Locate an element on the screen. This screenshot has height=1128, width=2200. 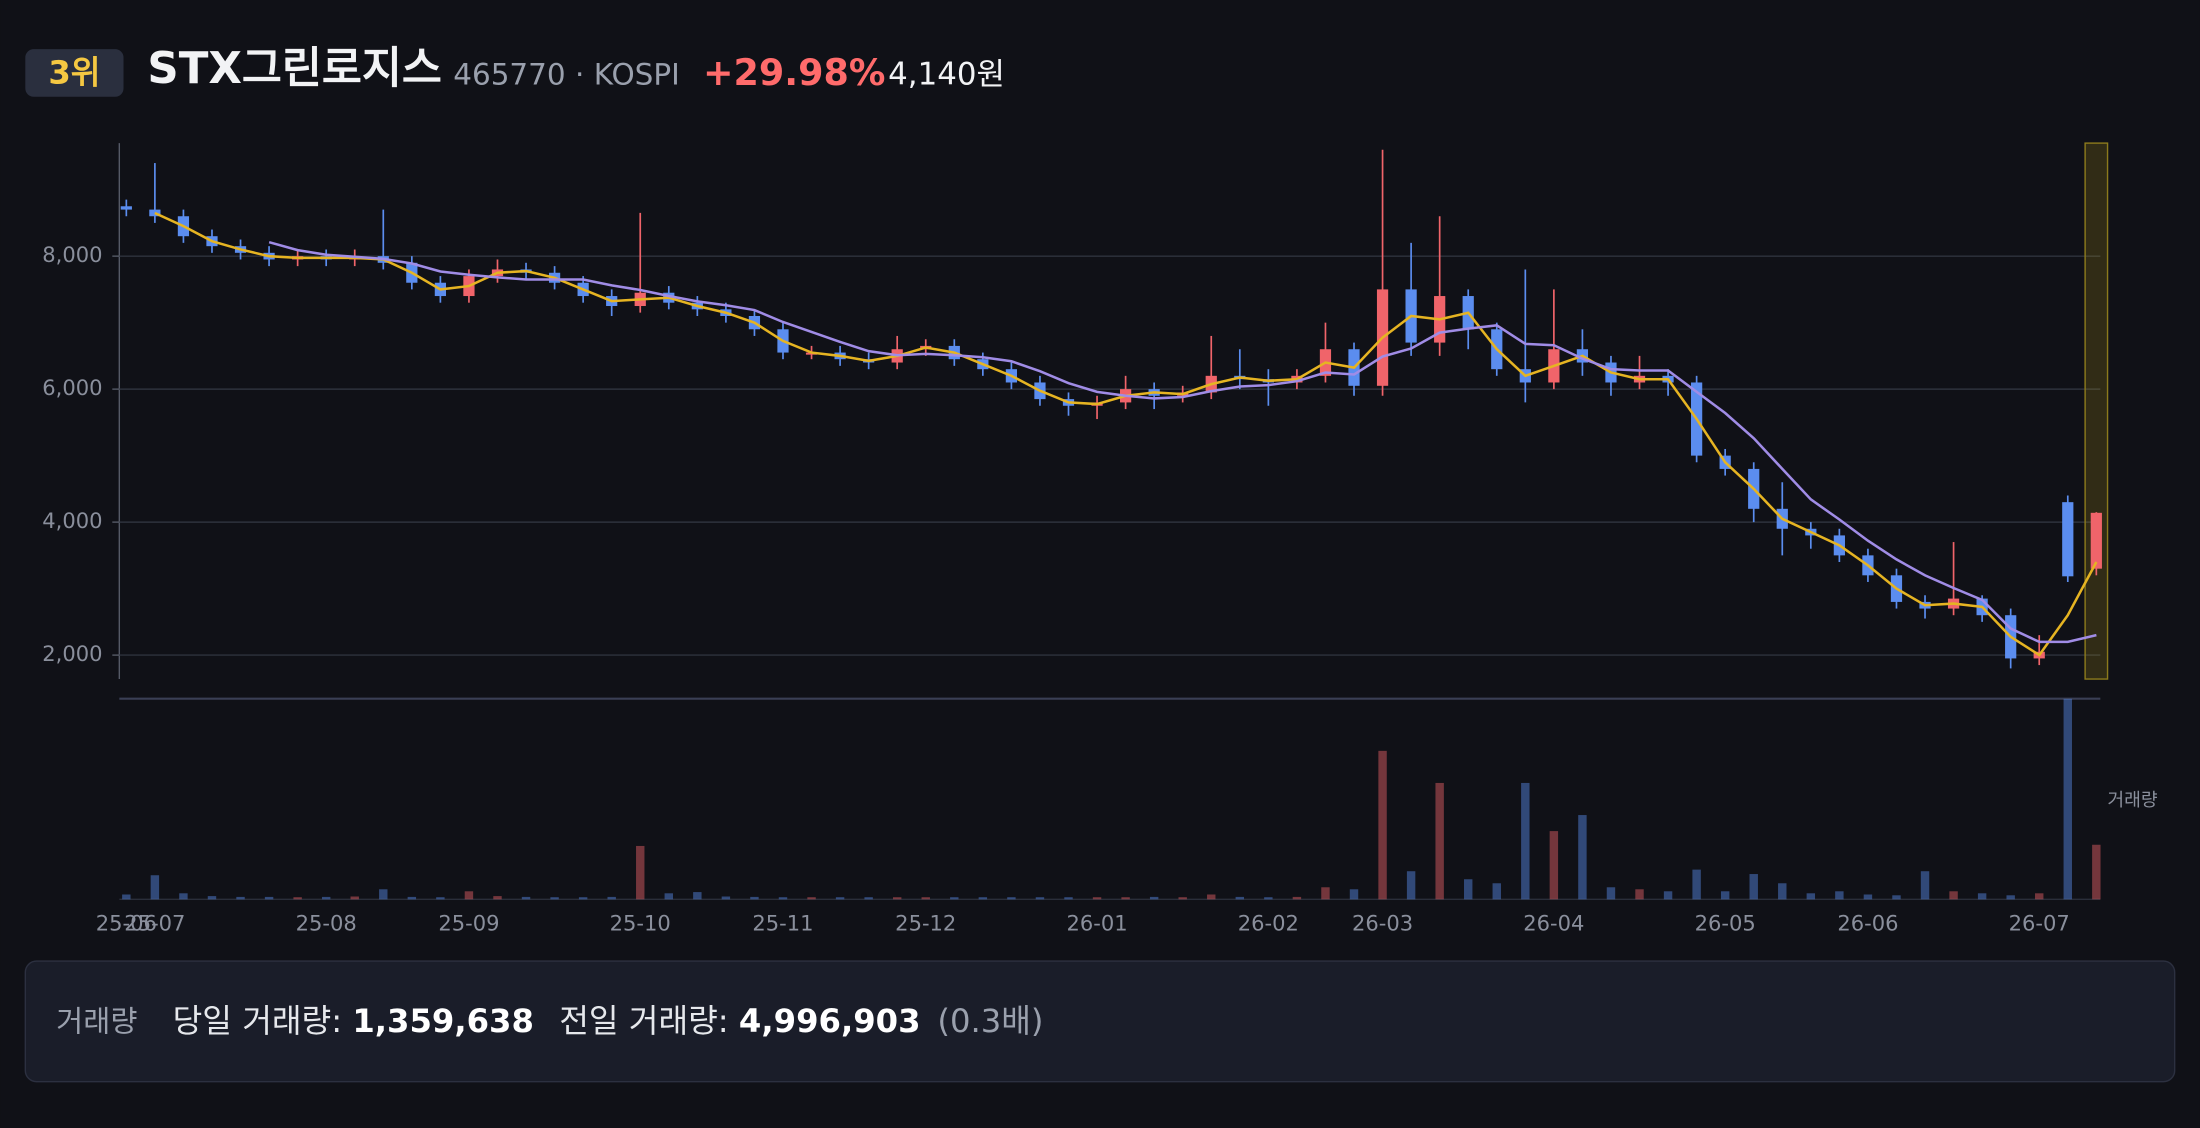
change: +29.98% is located at coordinates (794, 72).